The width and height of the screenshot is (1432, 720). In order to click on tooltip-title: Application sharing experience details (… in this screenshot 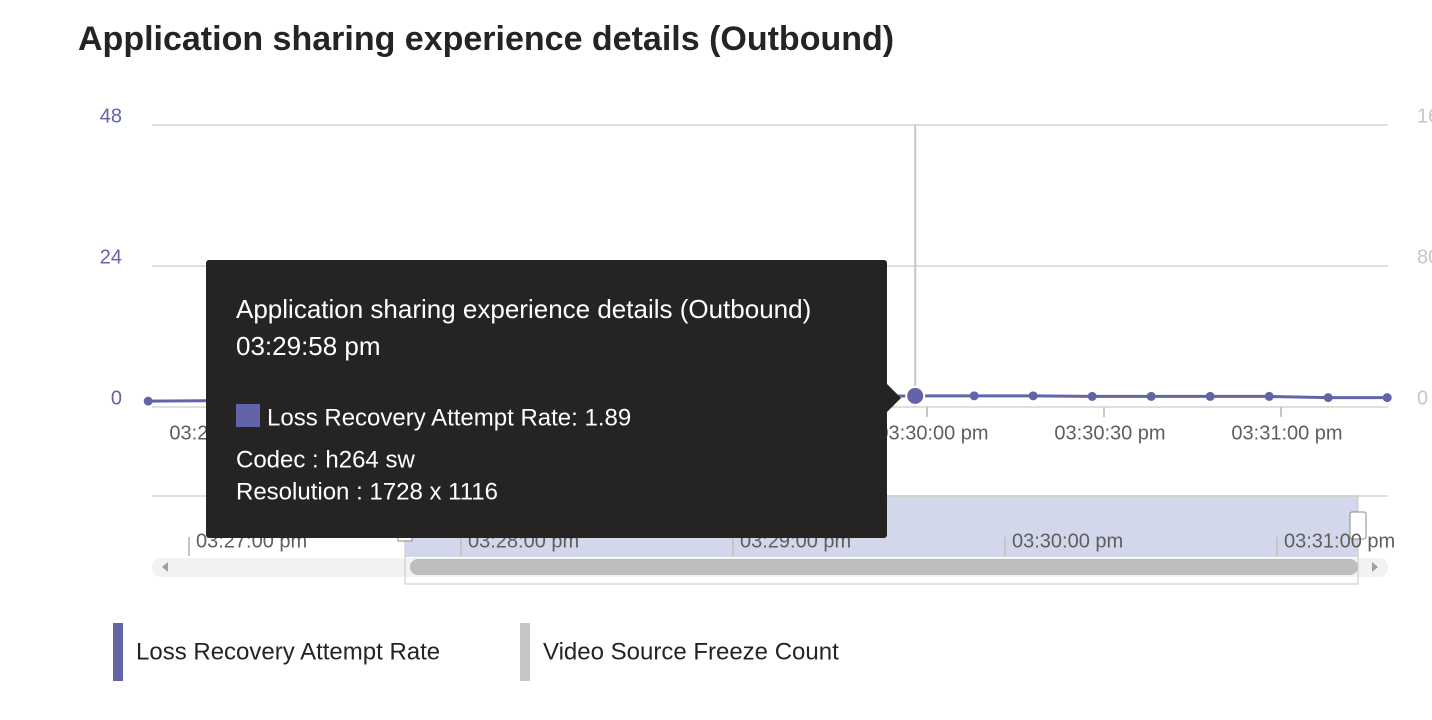, I will do `click(523, 309)`.